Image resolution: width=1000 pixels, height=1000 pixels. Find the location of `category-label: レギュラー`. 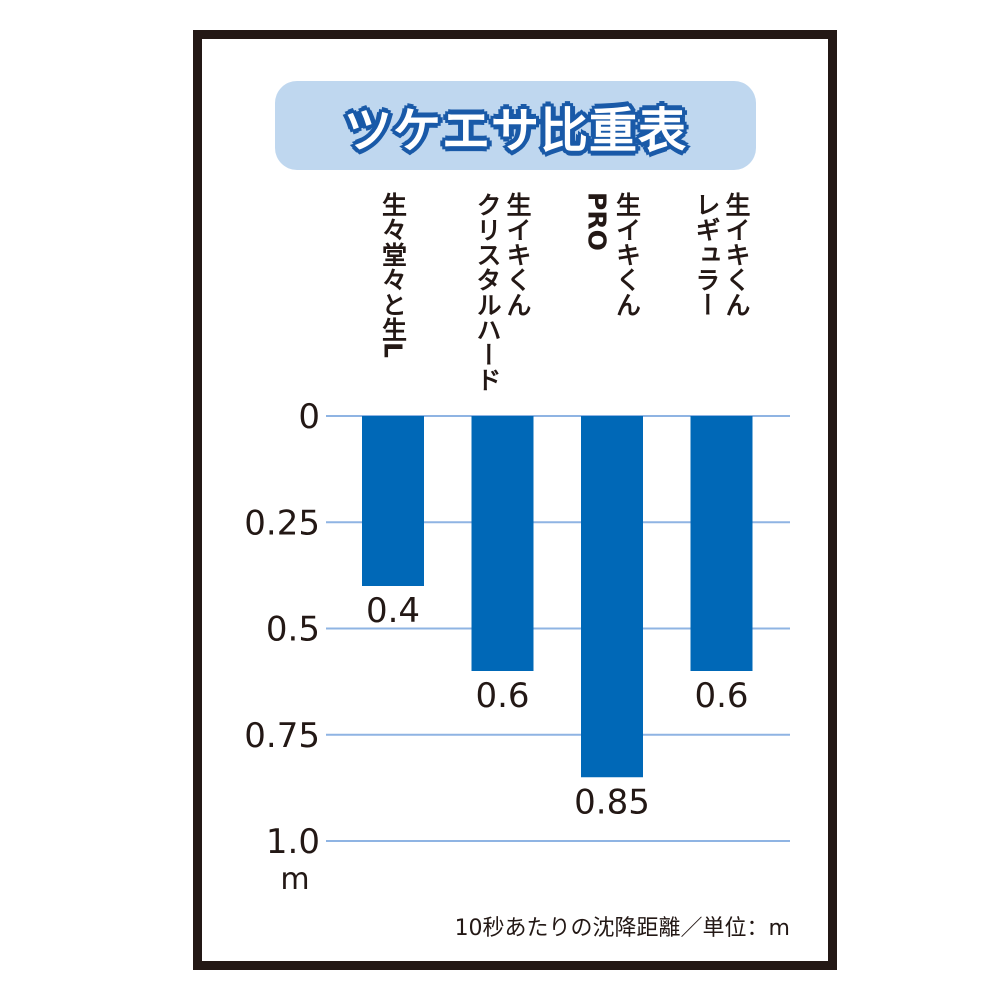

category-label: レギュラー is located at coordinates (706, 254).